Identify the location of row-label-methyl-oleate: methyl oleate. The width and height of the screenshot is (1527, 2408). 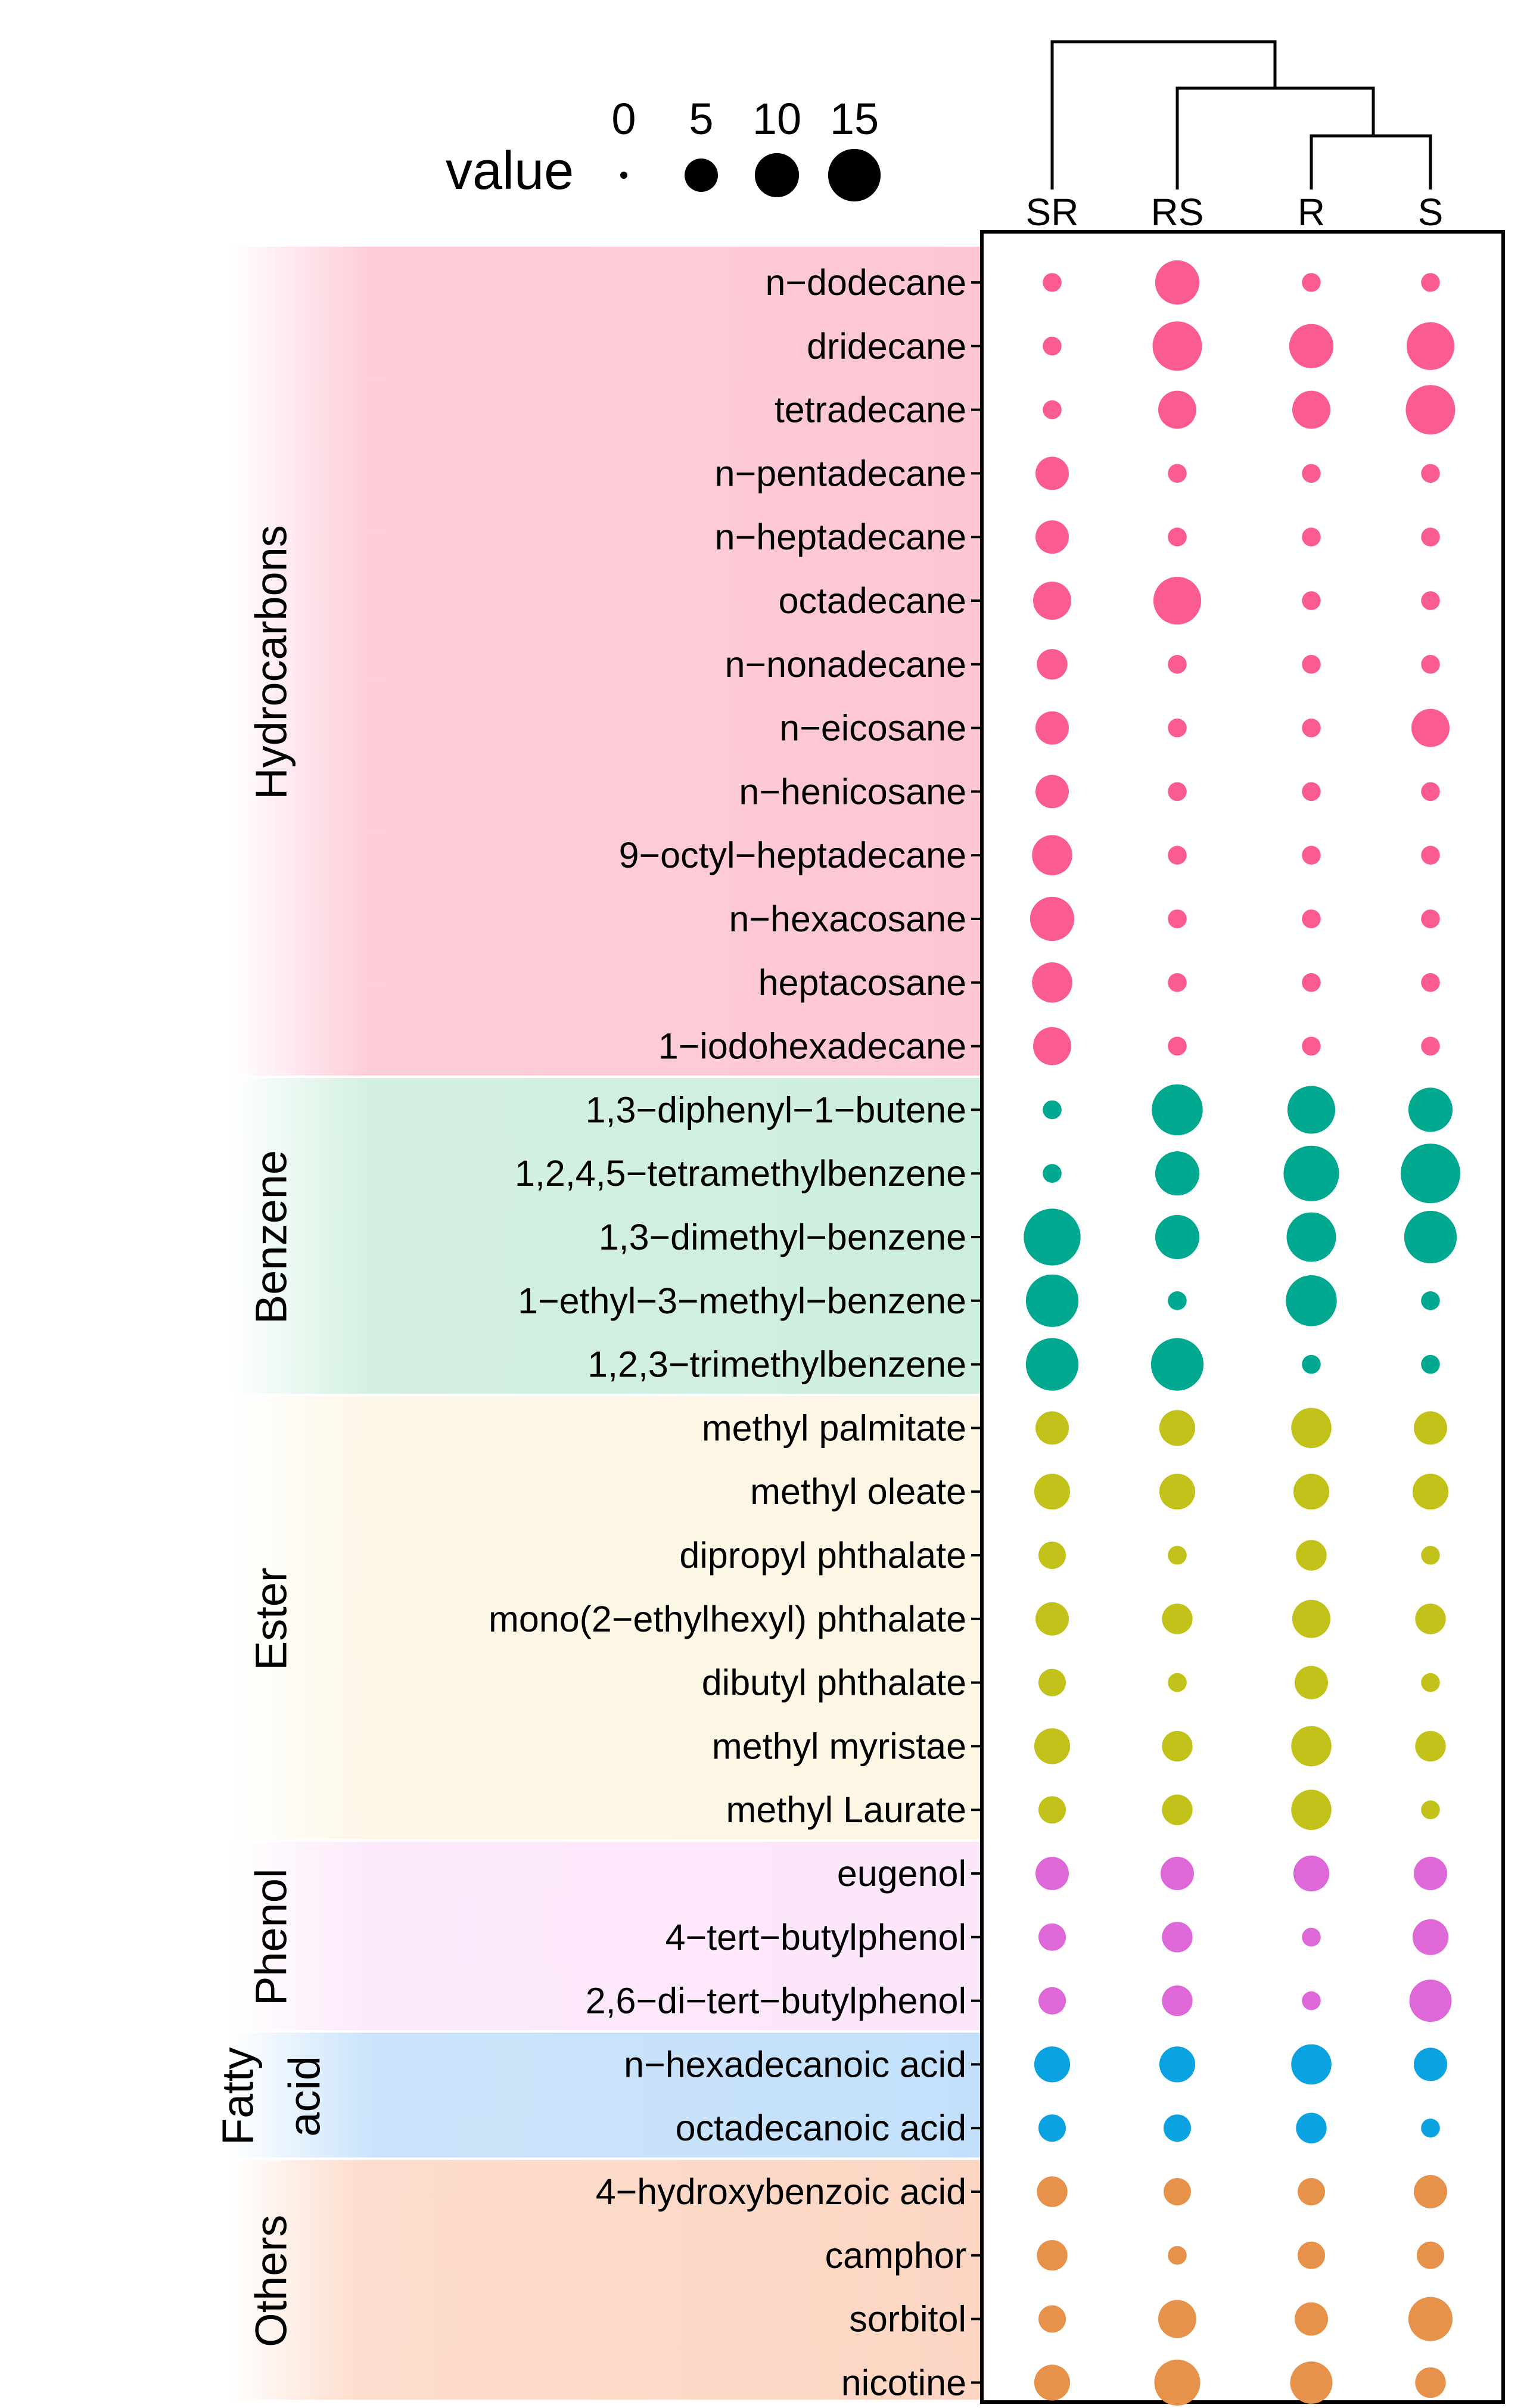
(858, 1491).